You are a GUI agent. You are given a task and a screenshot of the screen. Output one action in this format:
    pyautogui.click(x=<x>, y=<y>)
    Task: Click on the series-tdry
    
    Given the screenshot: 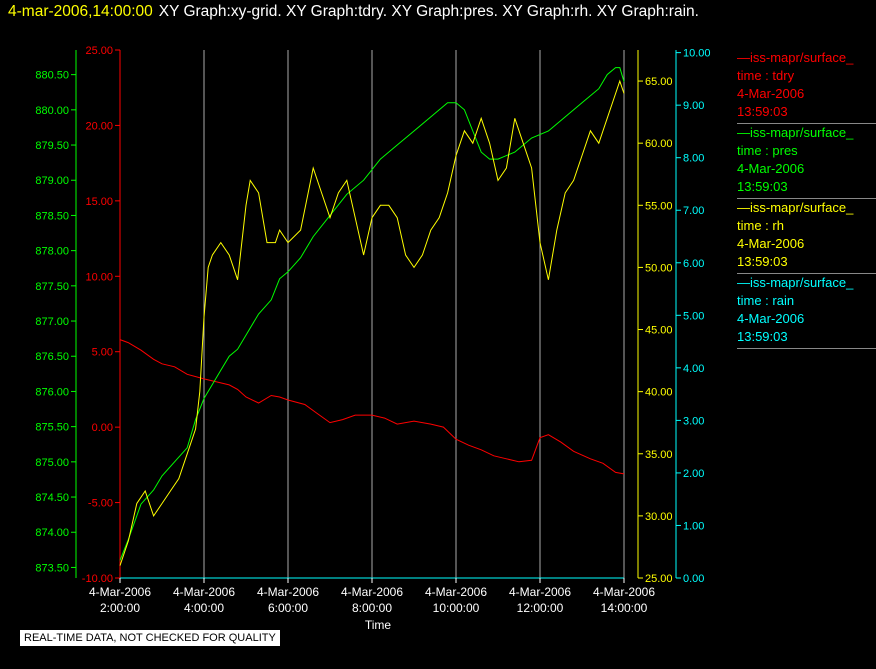 What is the action you would take?
    pyautogui.click(x=372, y=407)
    